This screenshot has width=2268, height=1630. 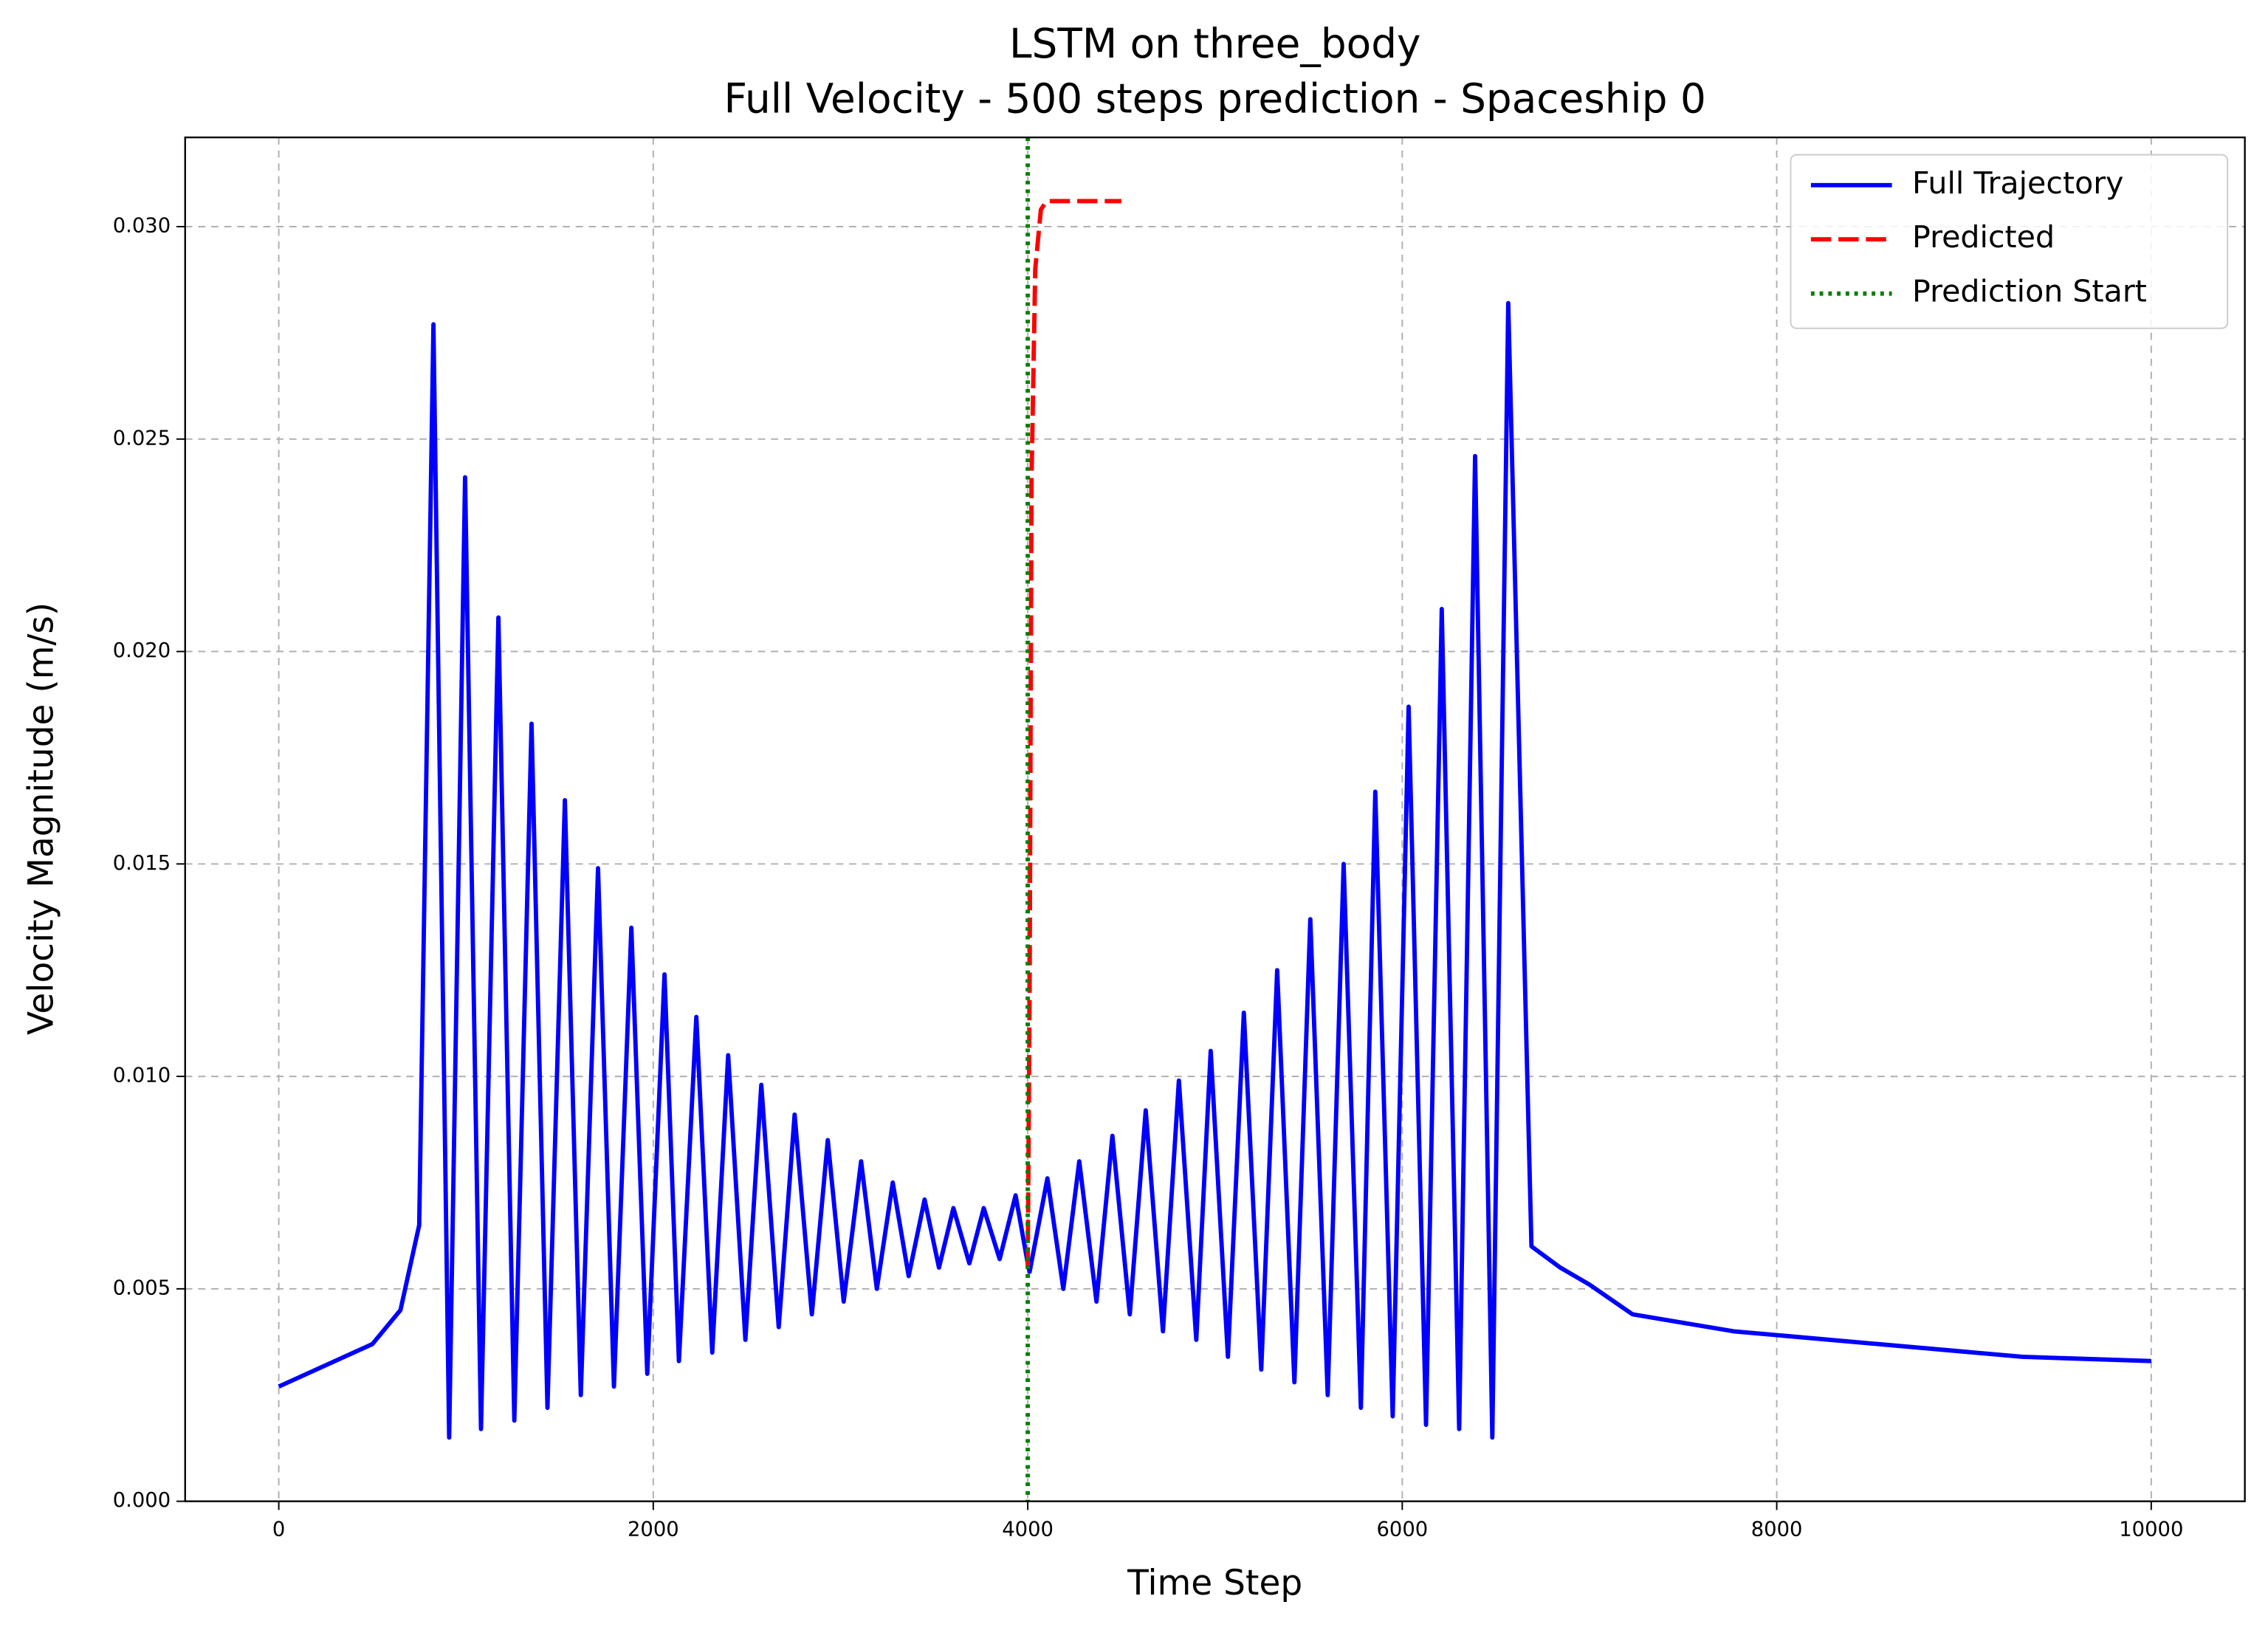 I want to click on y-tick-label: 0.020, so click(x=142, y=650).